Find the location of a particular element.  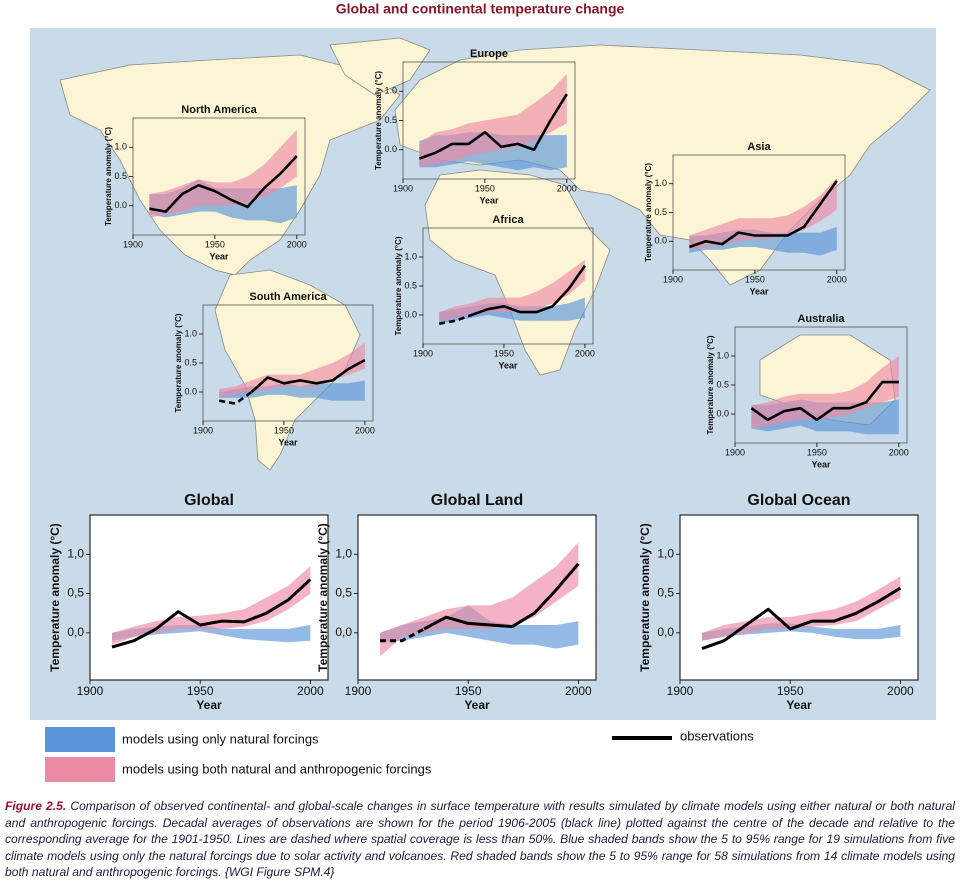

greenland is located at coordinates (380, 66).